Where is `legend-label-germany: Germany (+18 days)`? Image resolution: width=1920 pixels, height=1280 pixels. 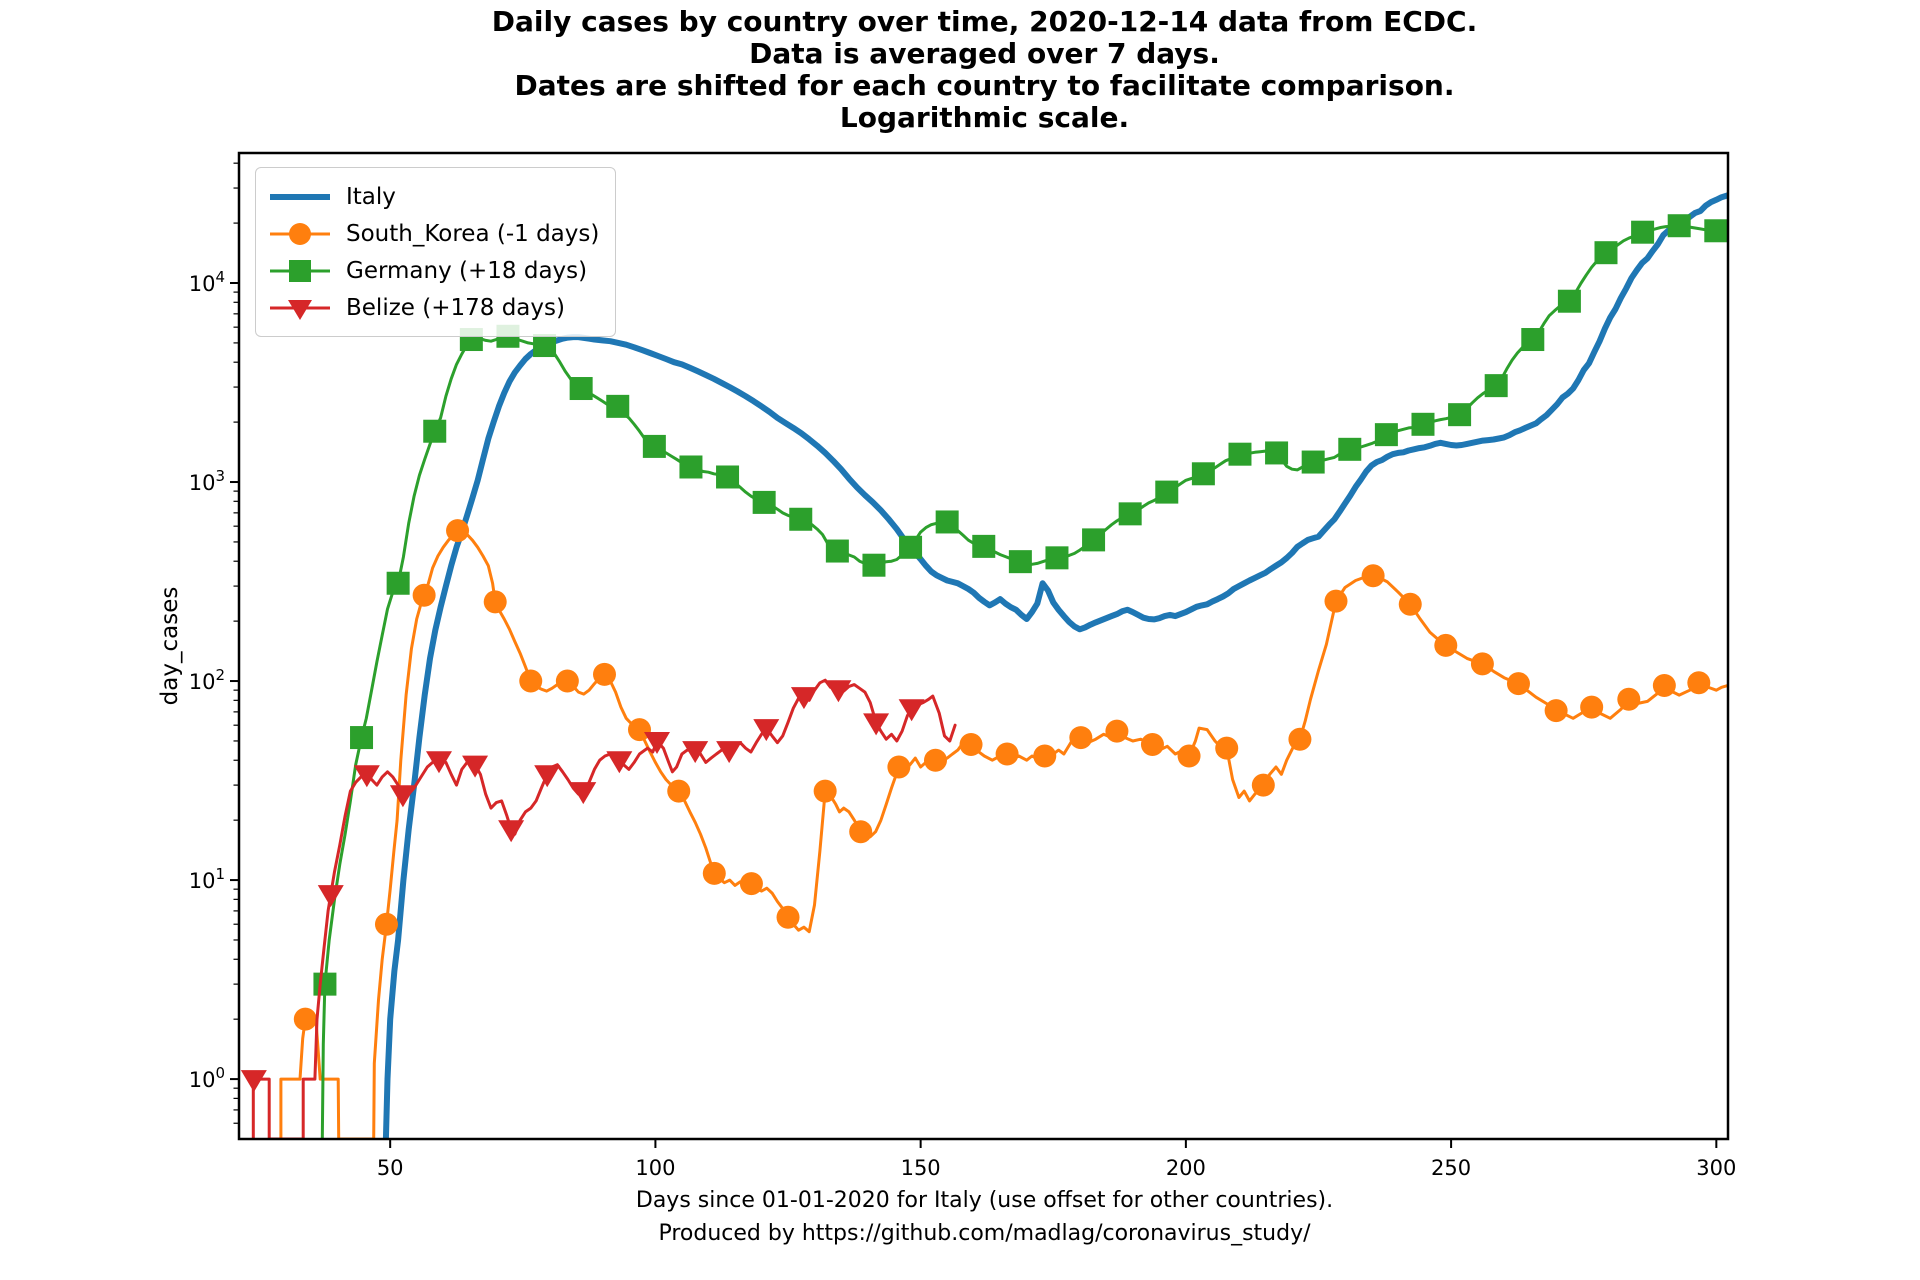
legend-label-germany: Germany (+18 days) is located at coordinates (467, 270).